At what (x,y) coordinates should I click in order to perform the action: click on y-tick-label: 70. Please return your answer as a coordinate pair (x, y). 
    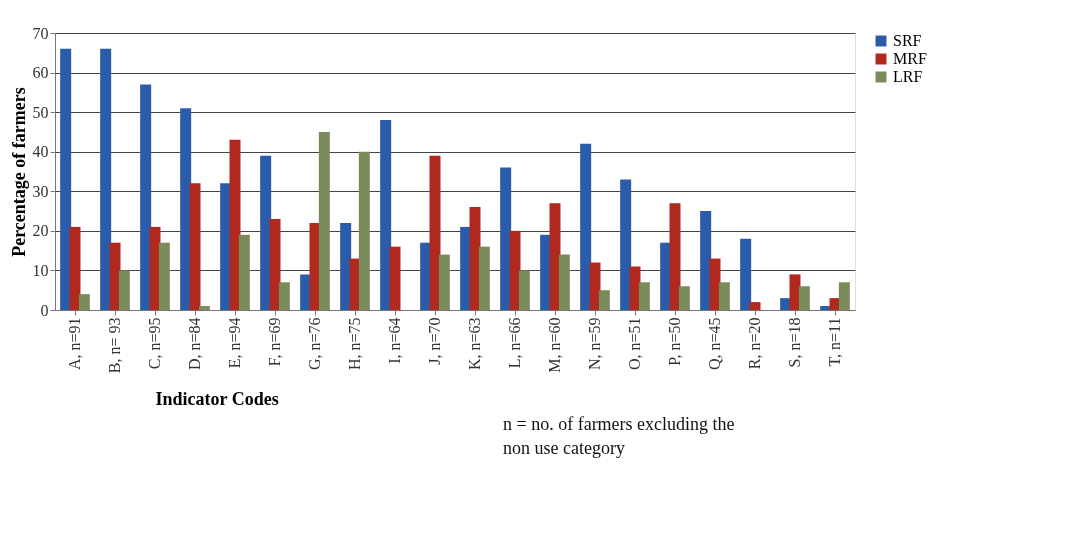
    Looking at the image, I should click on (40, 33).